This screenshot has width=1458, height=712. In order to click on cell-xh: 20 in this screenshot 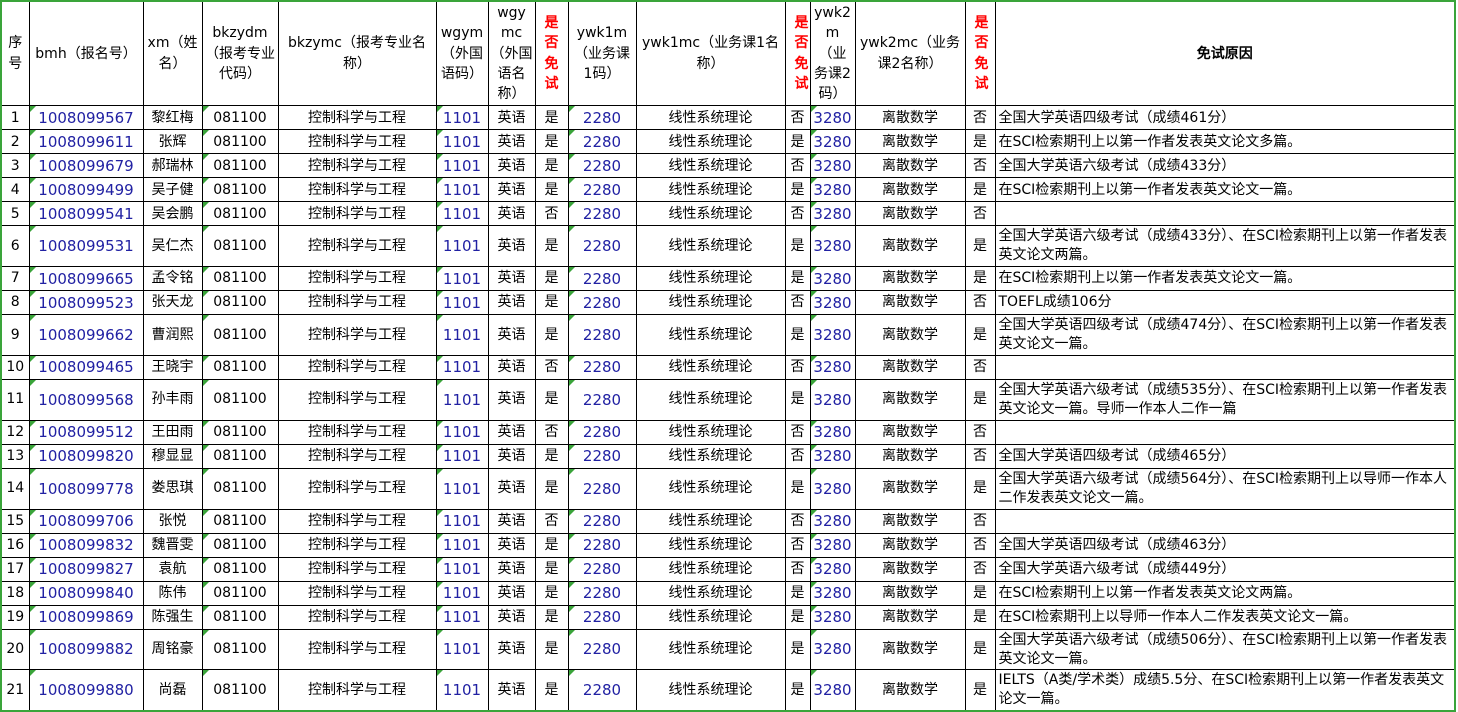, I will do `click(15, 649)`.